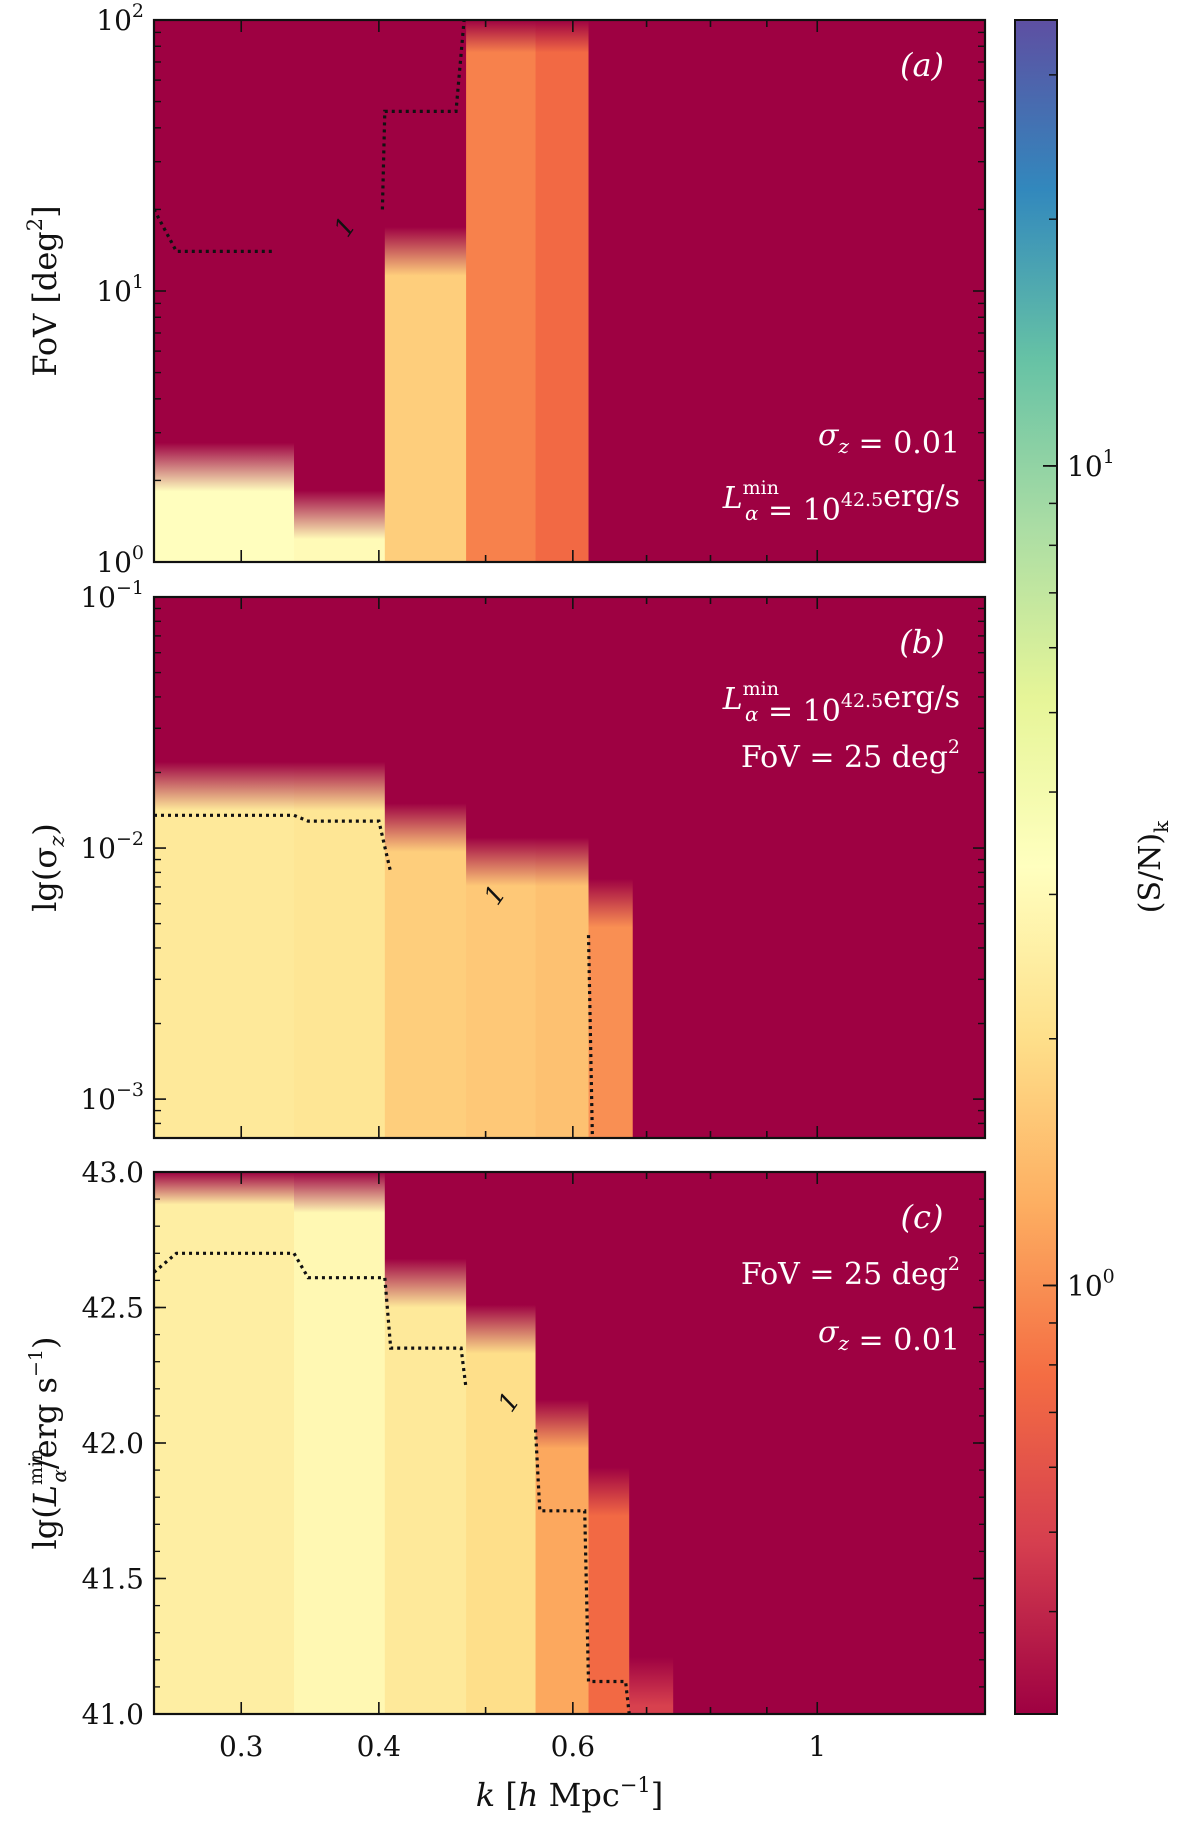  I want to click on y-tick-label: 43.0, so click(113, 1172).